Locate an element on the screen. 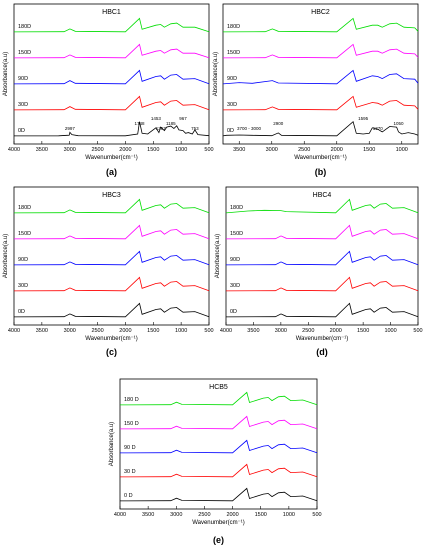 Image resolution: width=425 pixels, height=550 pixels. peak-annotation: 1185 is located at coordinates (171, 123).